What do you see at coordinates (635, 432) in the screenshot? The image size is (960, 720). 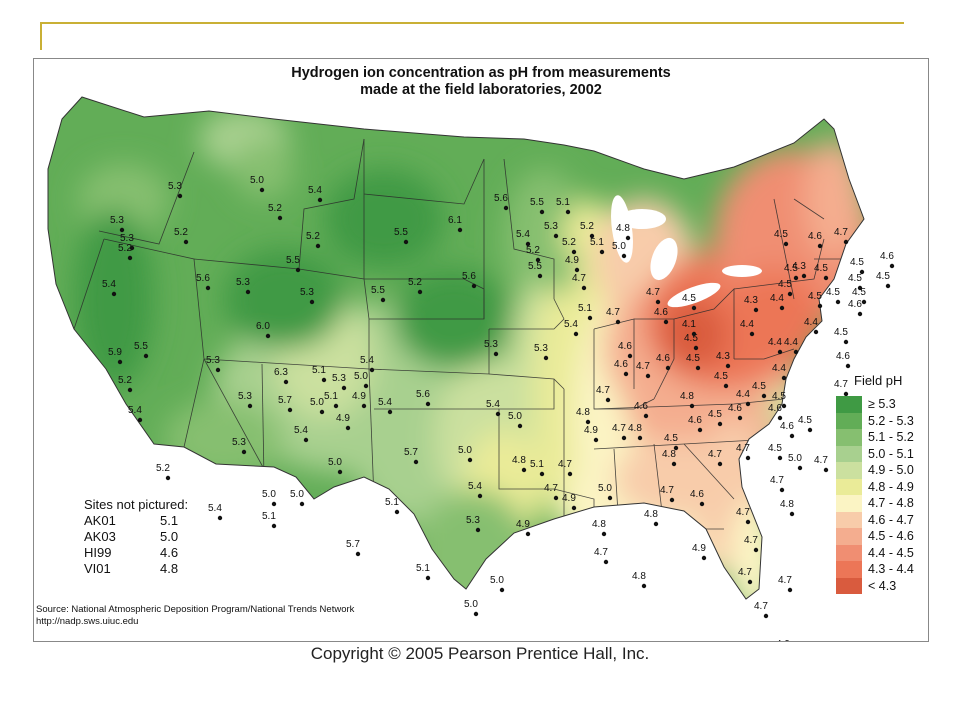 I see `station-marker: 4.8` at bounding box center [635, 432].